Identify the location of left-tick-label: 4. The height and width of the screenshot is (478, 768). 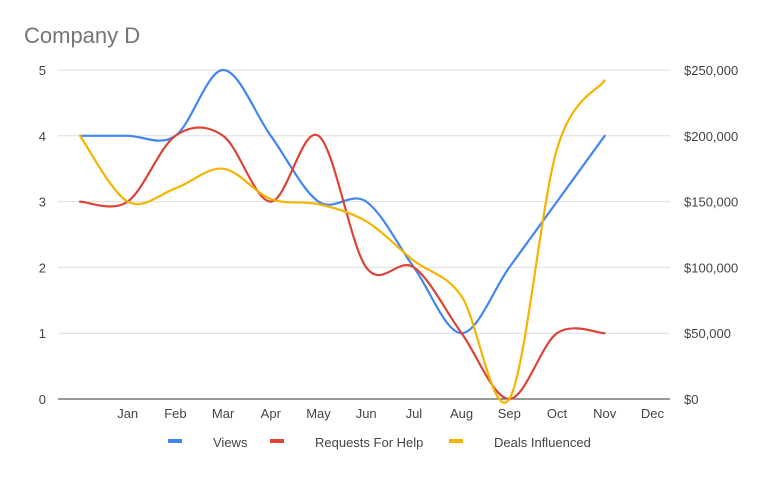
(42, 136).